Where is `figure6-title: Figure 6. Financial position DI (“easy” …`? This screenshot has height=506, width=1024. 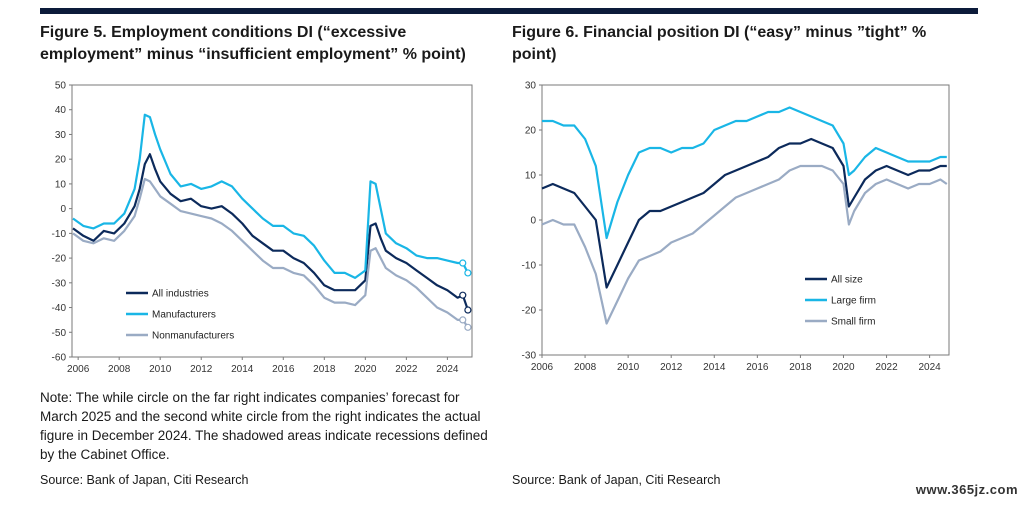
figure6-title: Figure 6. Financial position DI (“easy” … is located at coordinates (719, 43).